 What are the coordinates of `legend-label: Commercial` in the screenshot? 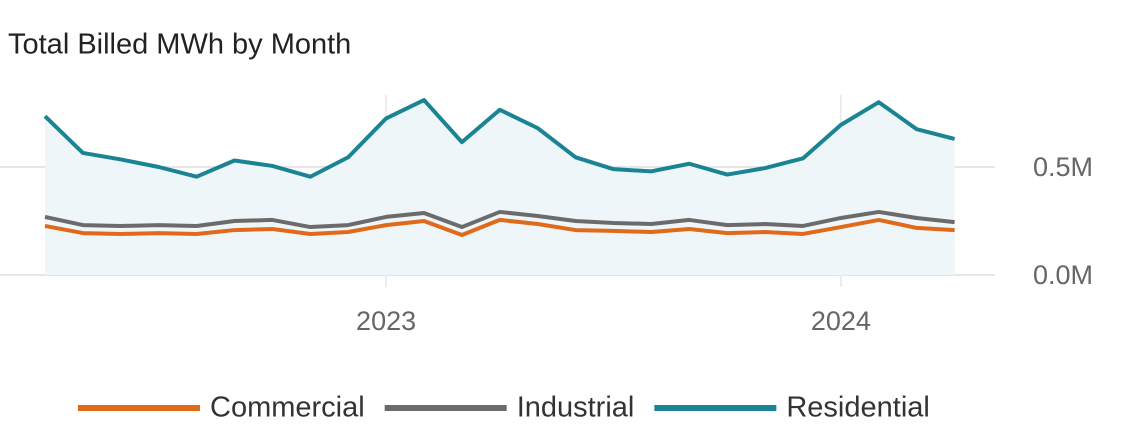 It's located at (287, 408).